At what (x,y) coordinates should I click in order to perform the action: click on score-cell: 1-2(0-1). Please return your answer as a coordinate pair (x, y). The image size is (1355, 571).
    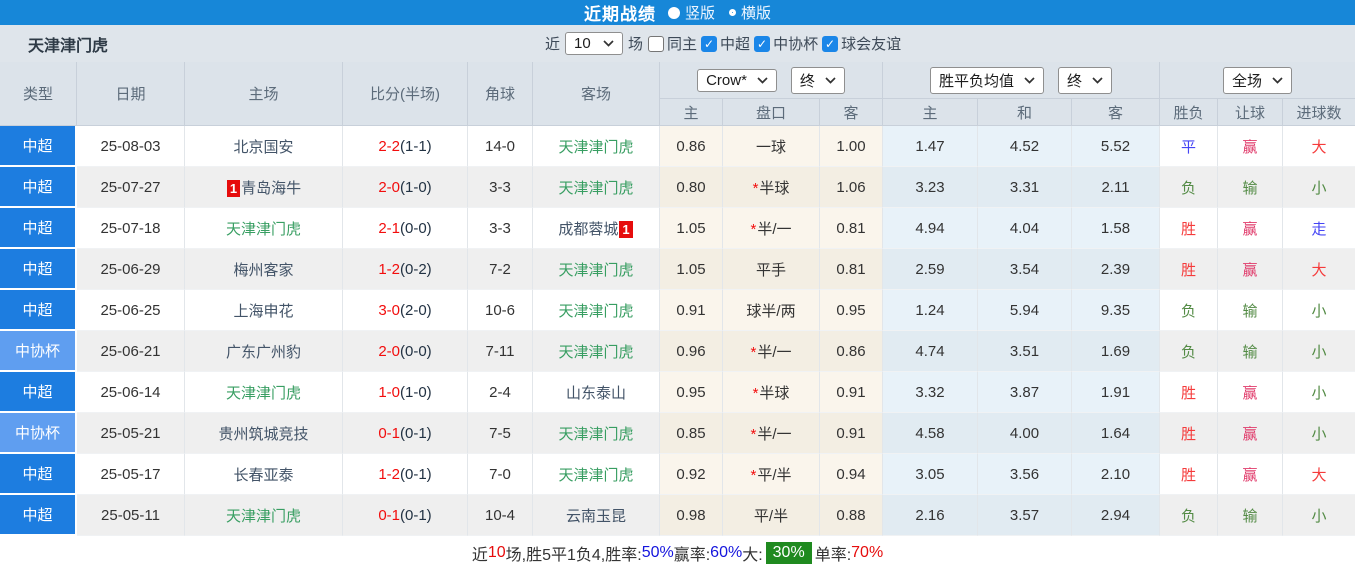
    Looking at the image, I should click on (405, 474).